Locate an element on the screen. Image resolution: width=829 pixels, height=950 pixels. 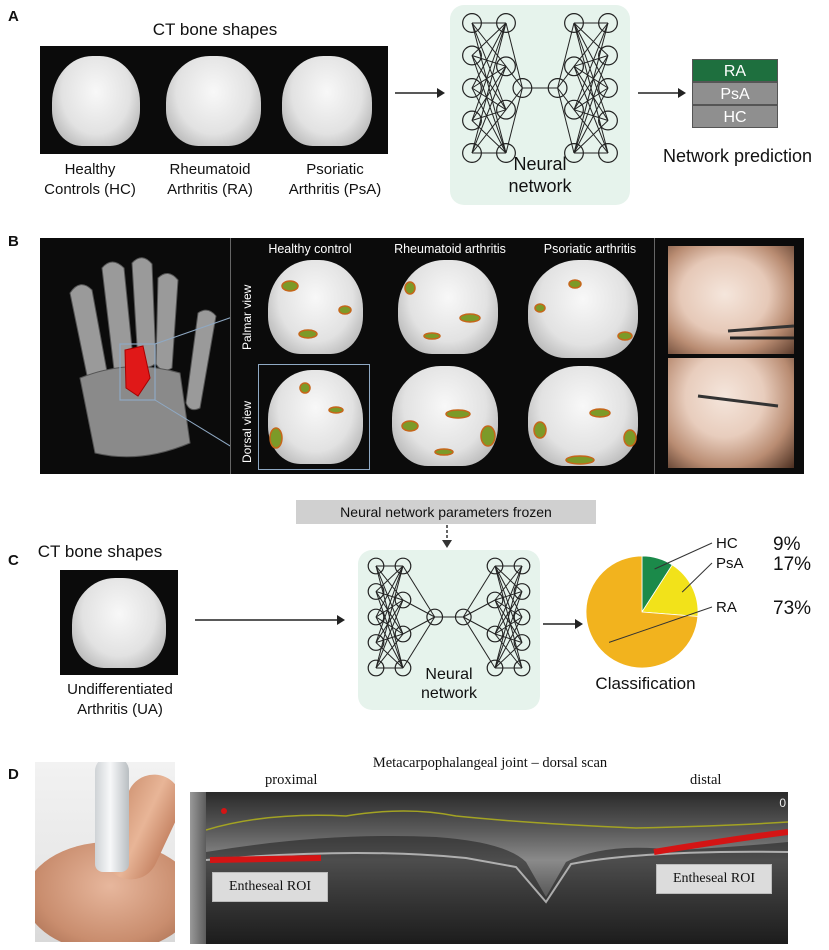
bone-caption-psa: Psoriatic Arthritis (PsA) is located at coordinates (335, 180).